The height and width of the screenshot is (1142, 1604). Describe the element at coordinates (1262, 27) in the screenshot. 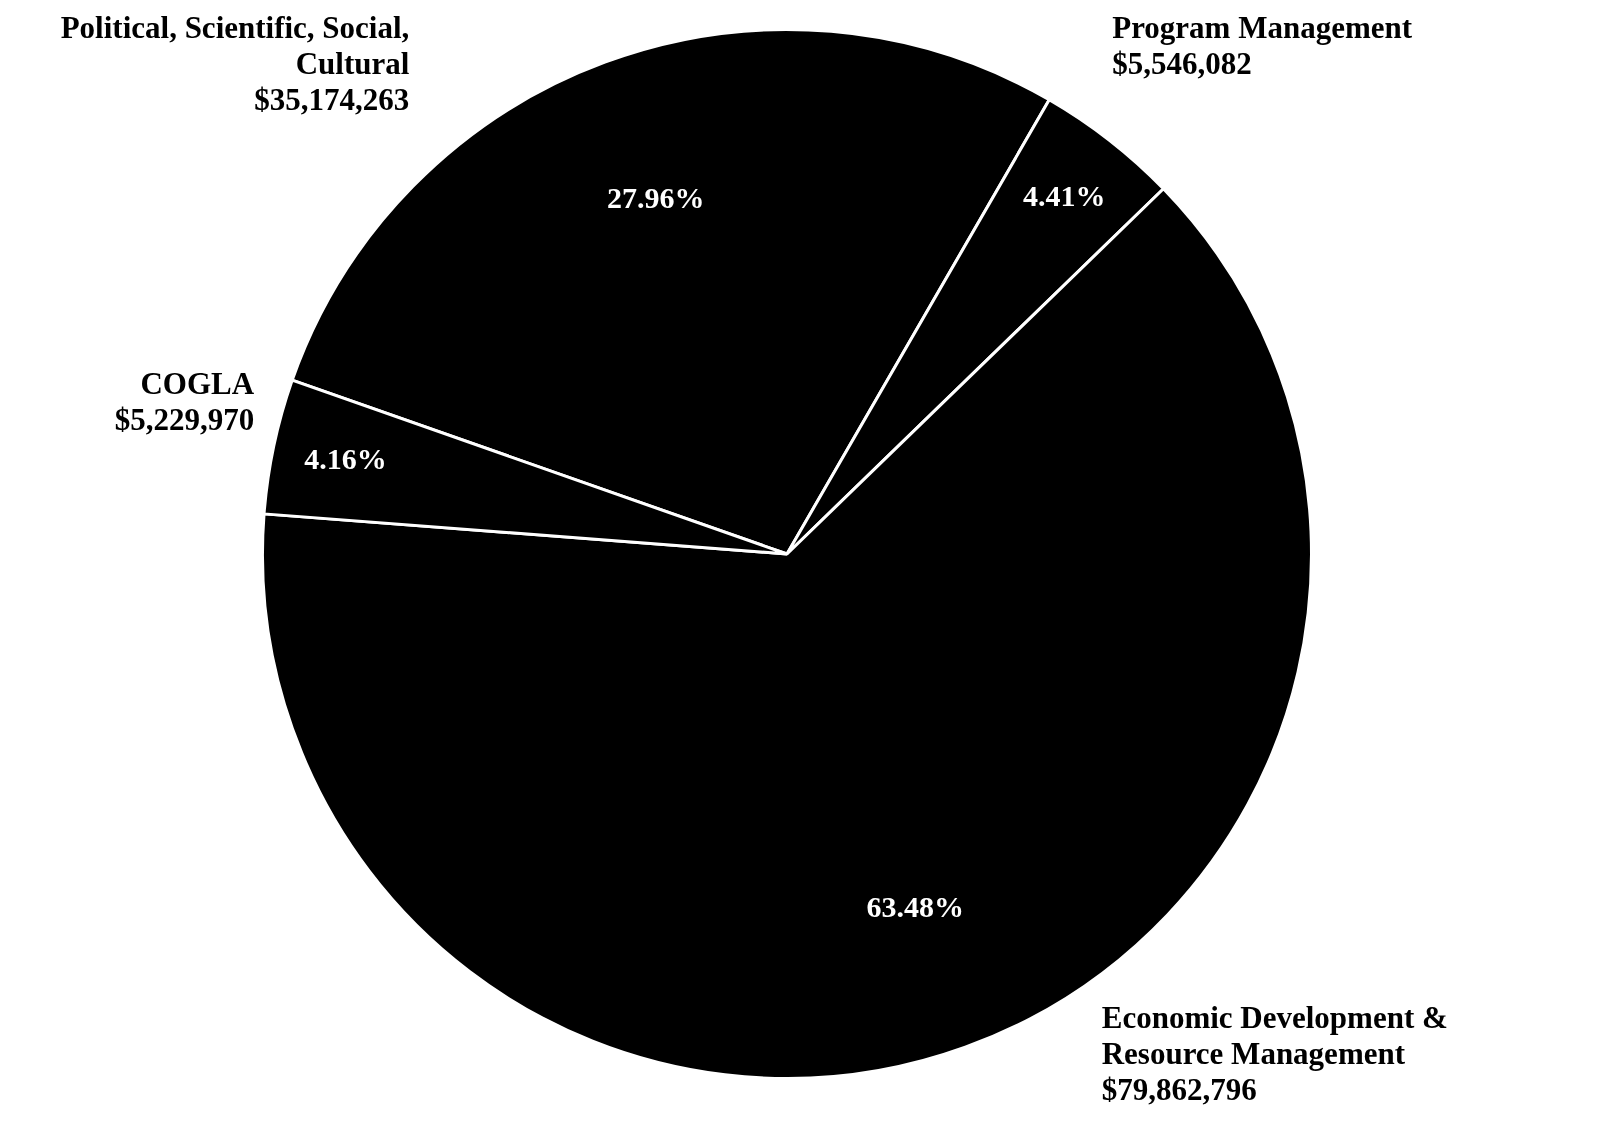

I see `slice-label: Program Management` at that location.